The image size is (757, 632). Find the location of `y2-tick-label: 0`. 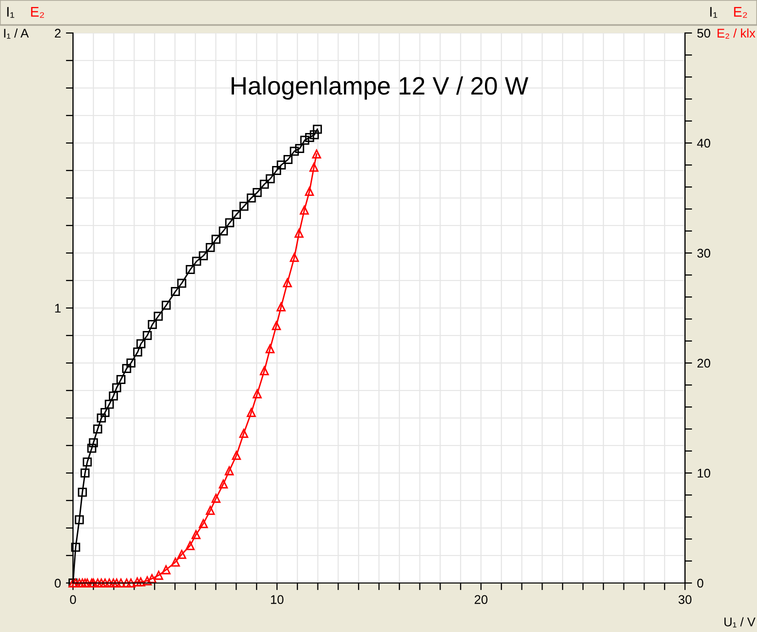

y2-tick-label: 0 is located at coordinates (700, 583).